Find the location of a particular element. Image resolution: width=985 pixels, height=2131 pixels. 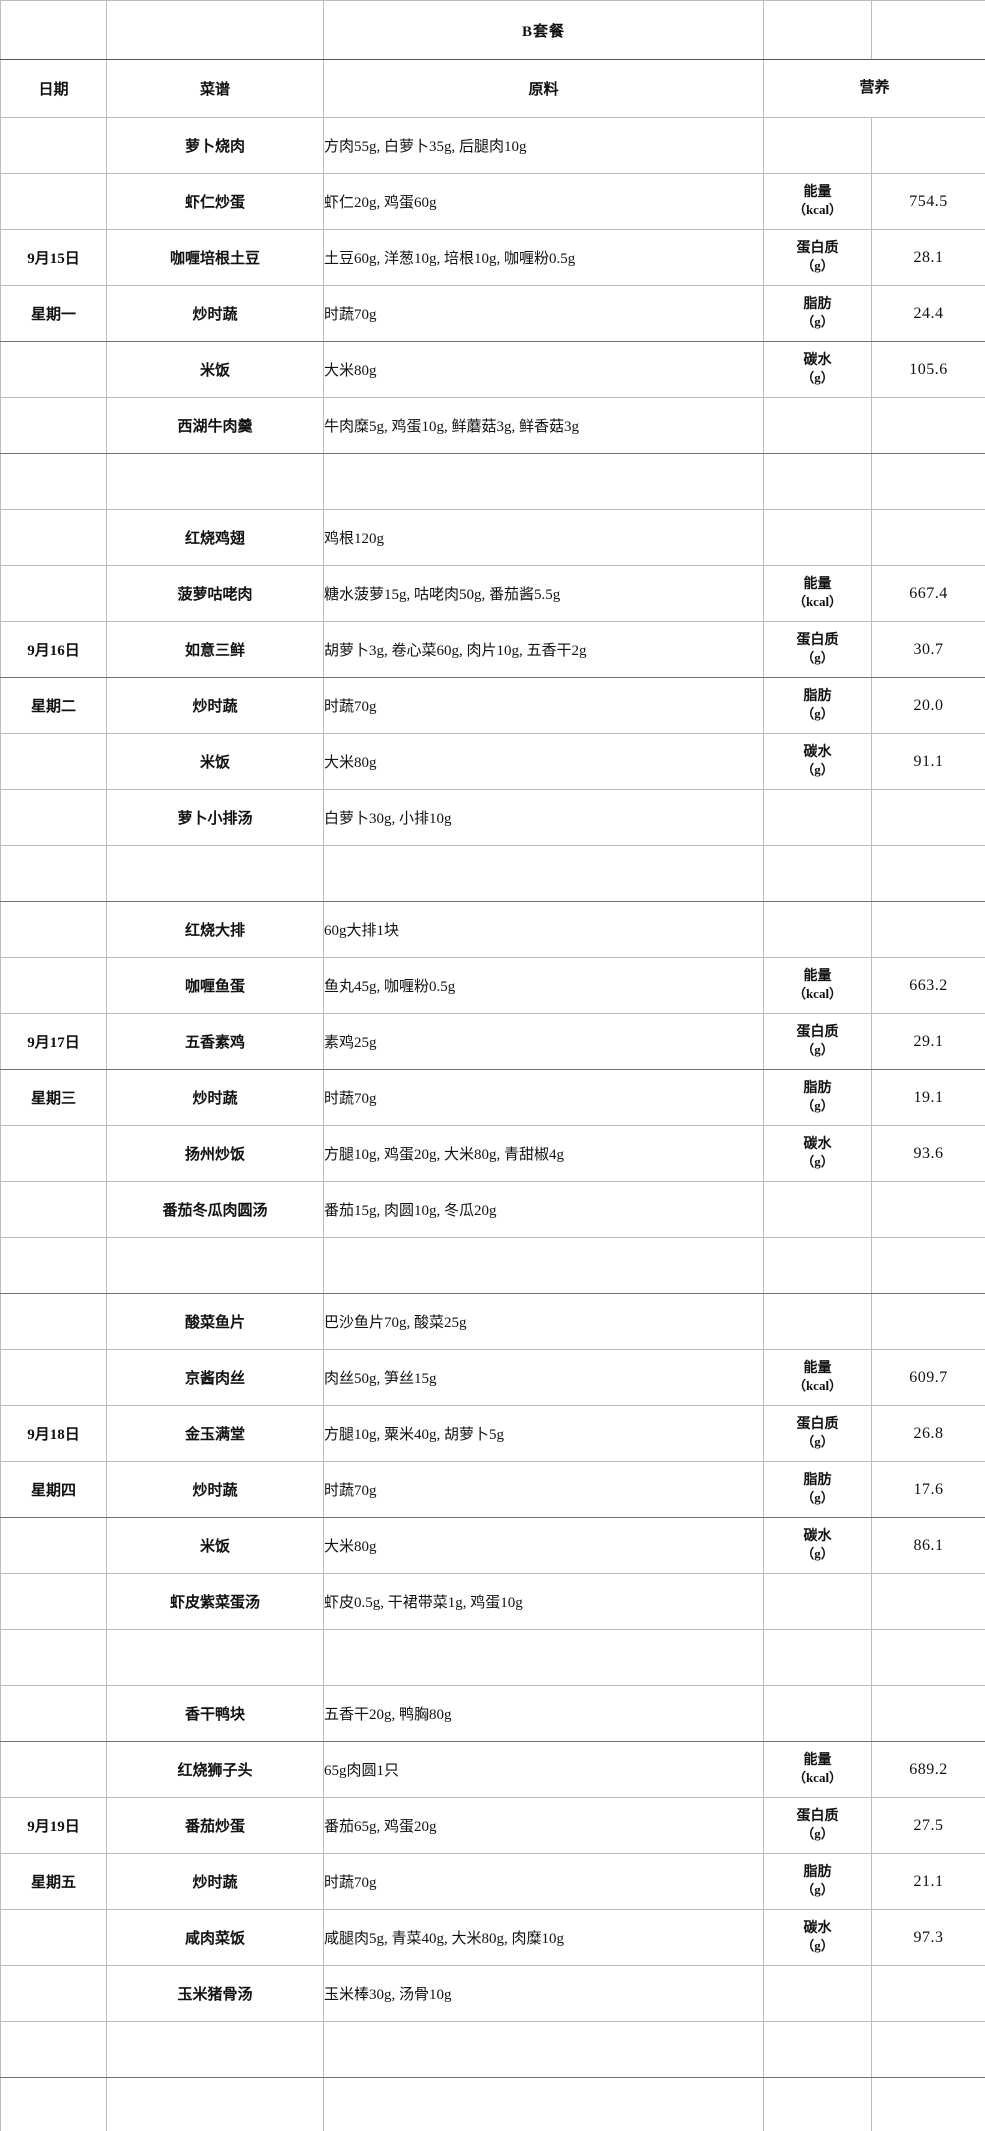

ingredients-cell: 60g大排1块 is located at coordinates (543, 929).